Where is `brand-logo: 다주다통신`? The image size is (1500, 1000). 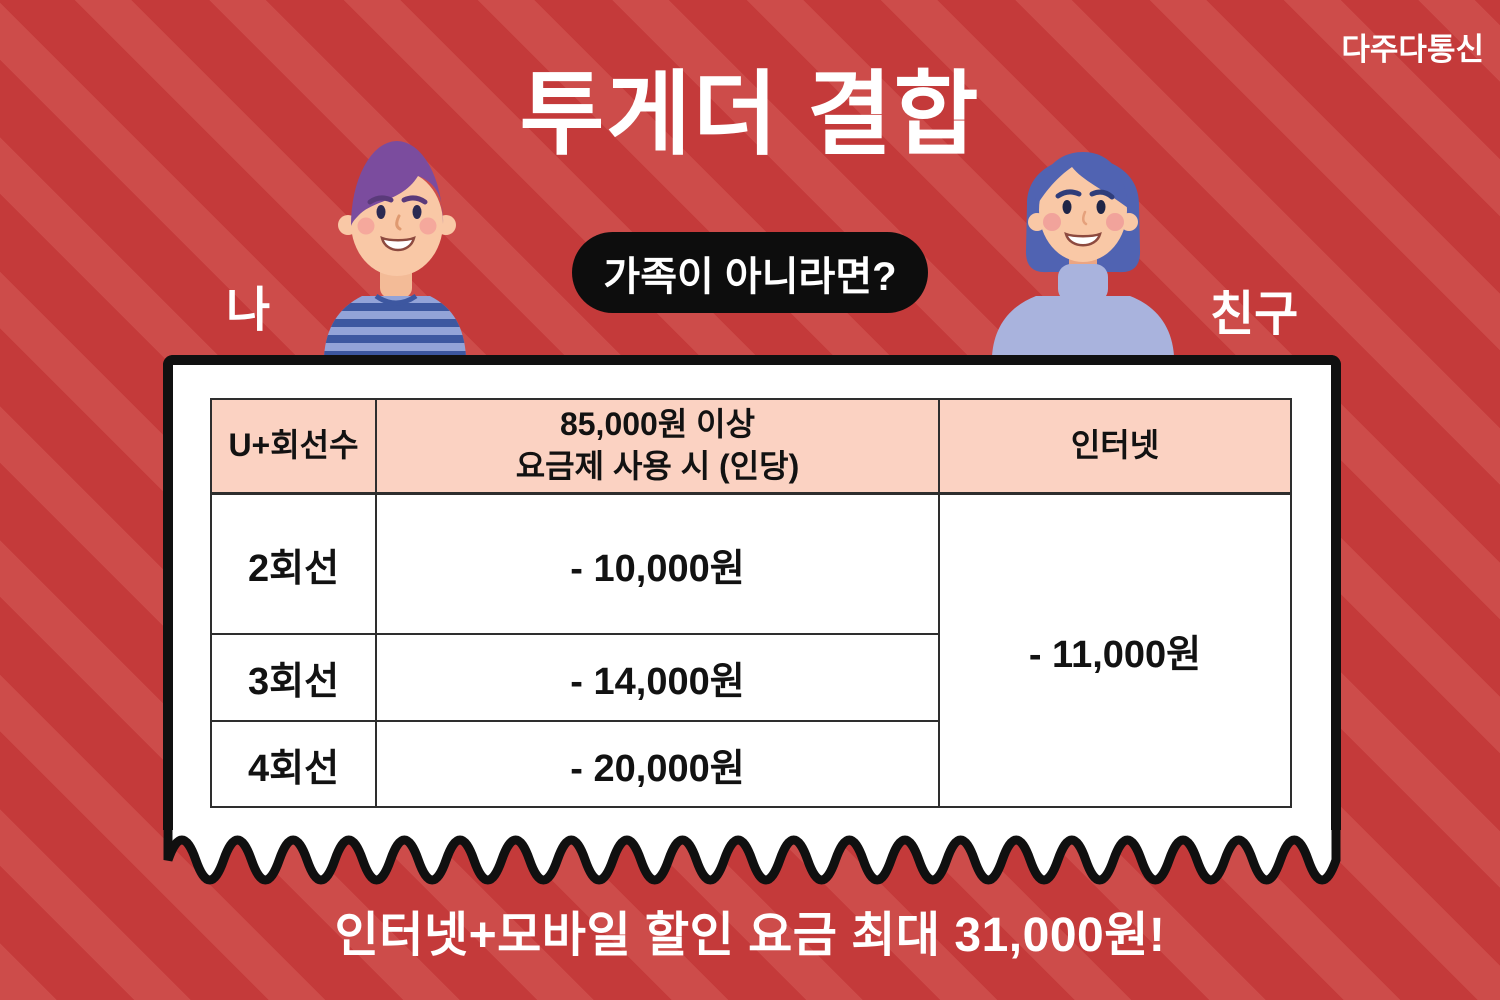
brand-logo: 다주다통신 is located at coordinates (1412, 49).